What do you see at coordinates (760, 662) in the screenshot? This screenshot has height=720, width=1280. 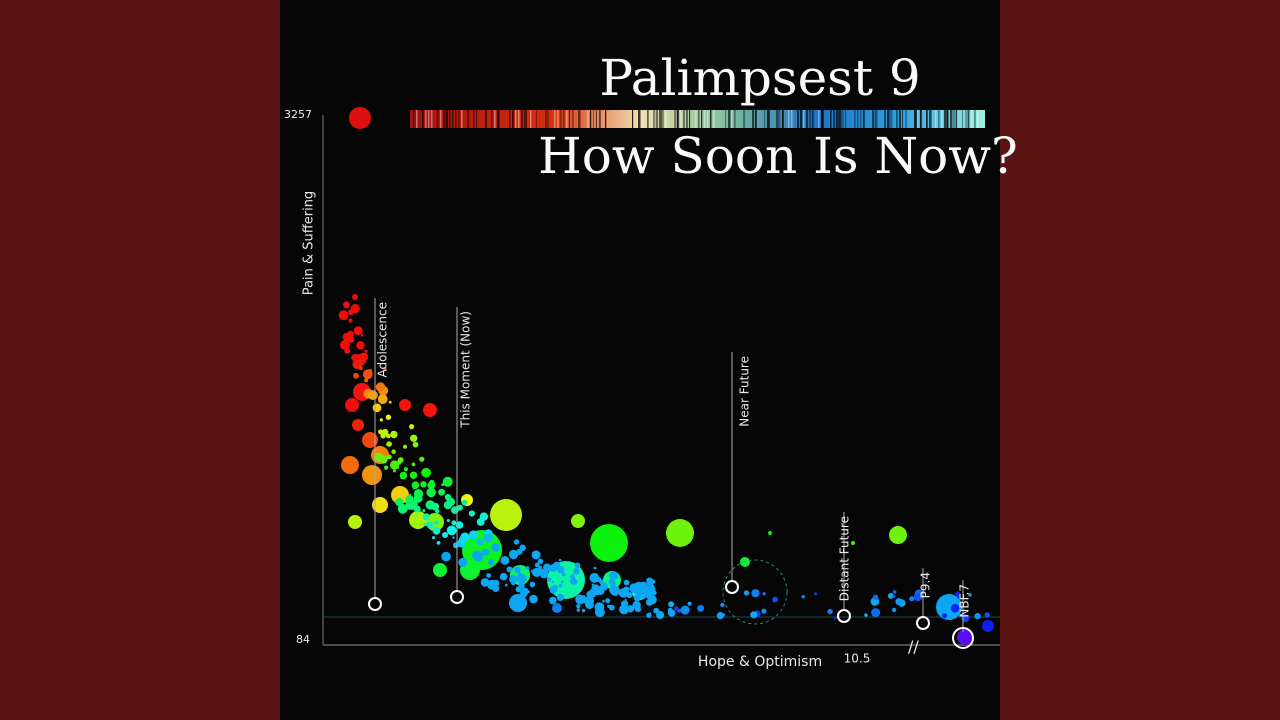 I see `x-axis-label: Hope & Optimism` at bounding box center [760, 662].